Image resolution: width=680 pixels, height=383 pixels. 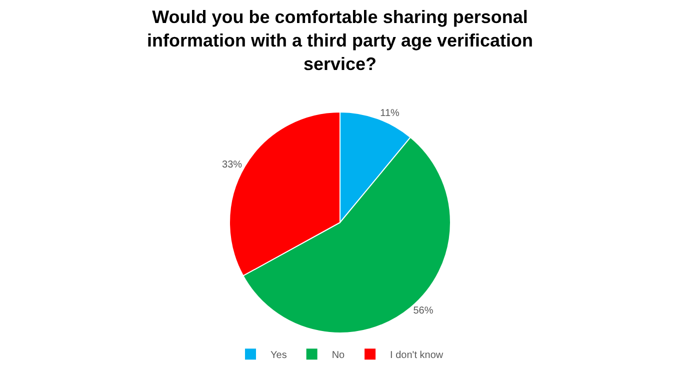 I want to click on legend-label: No, so click(x=339, y=356).